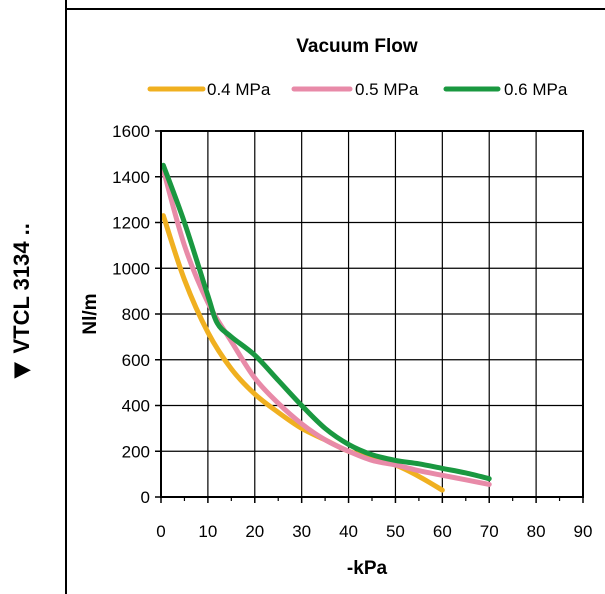  Describe the element at coordinates (489, 531) in the screenshot. I see `x-tick-label: 70` at that location.